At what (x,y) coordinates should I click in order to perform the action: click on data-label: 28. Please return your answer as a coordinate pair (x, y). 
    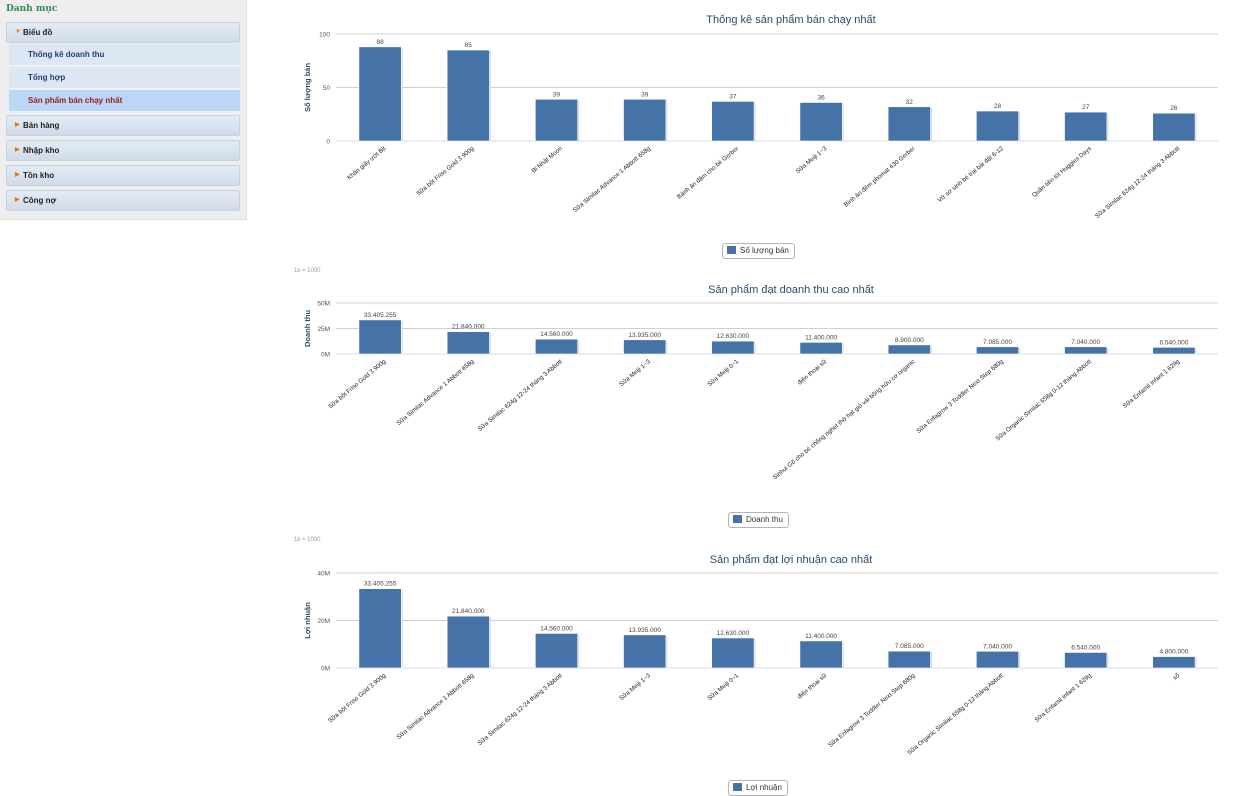
    Looking at the image, I should click on (998, 106).